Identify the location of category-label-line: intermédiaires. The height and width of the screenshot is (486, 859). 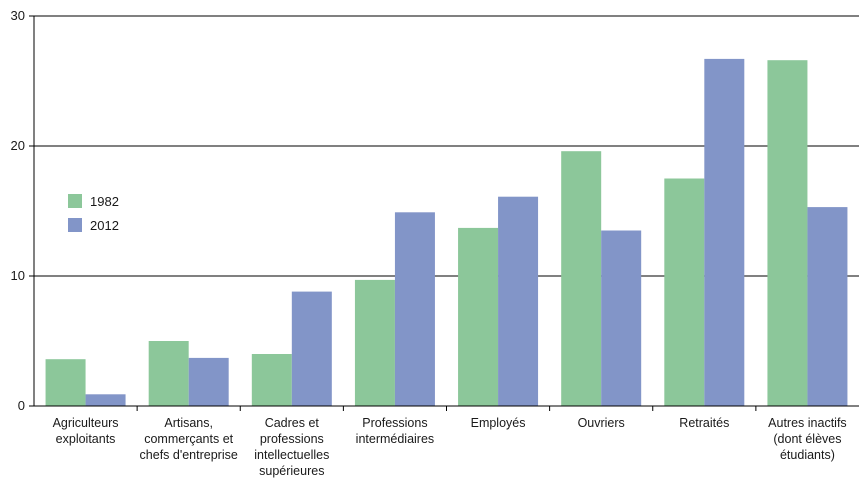
(395, 439).